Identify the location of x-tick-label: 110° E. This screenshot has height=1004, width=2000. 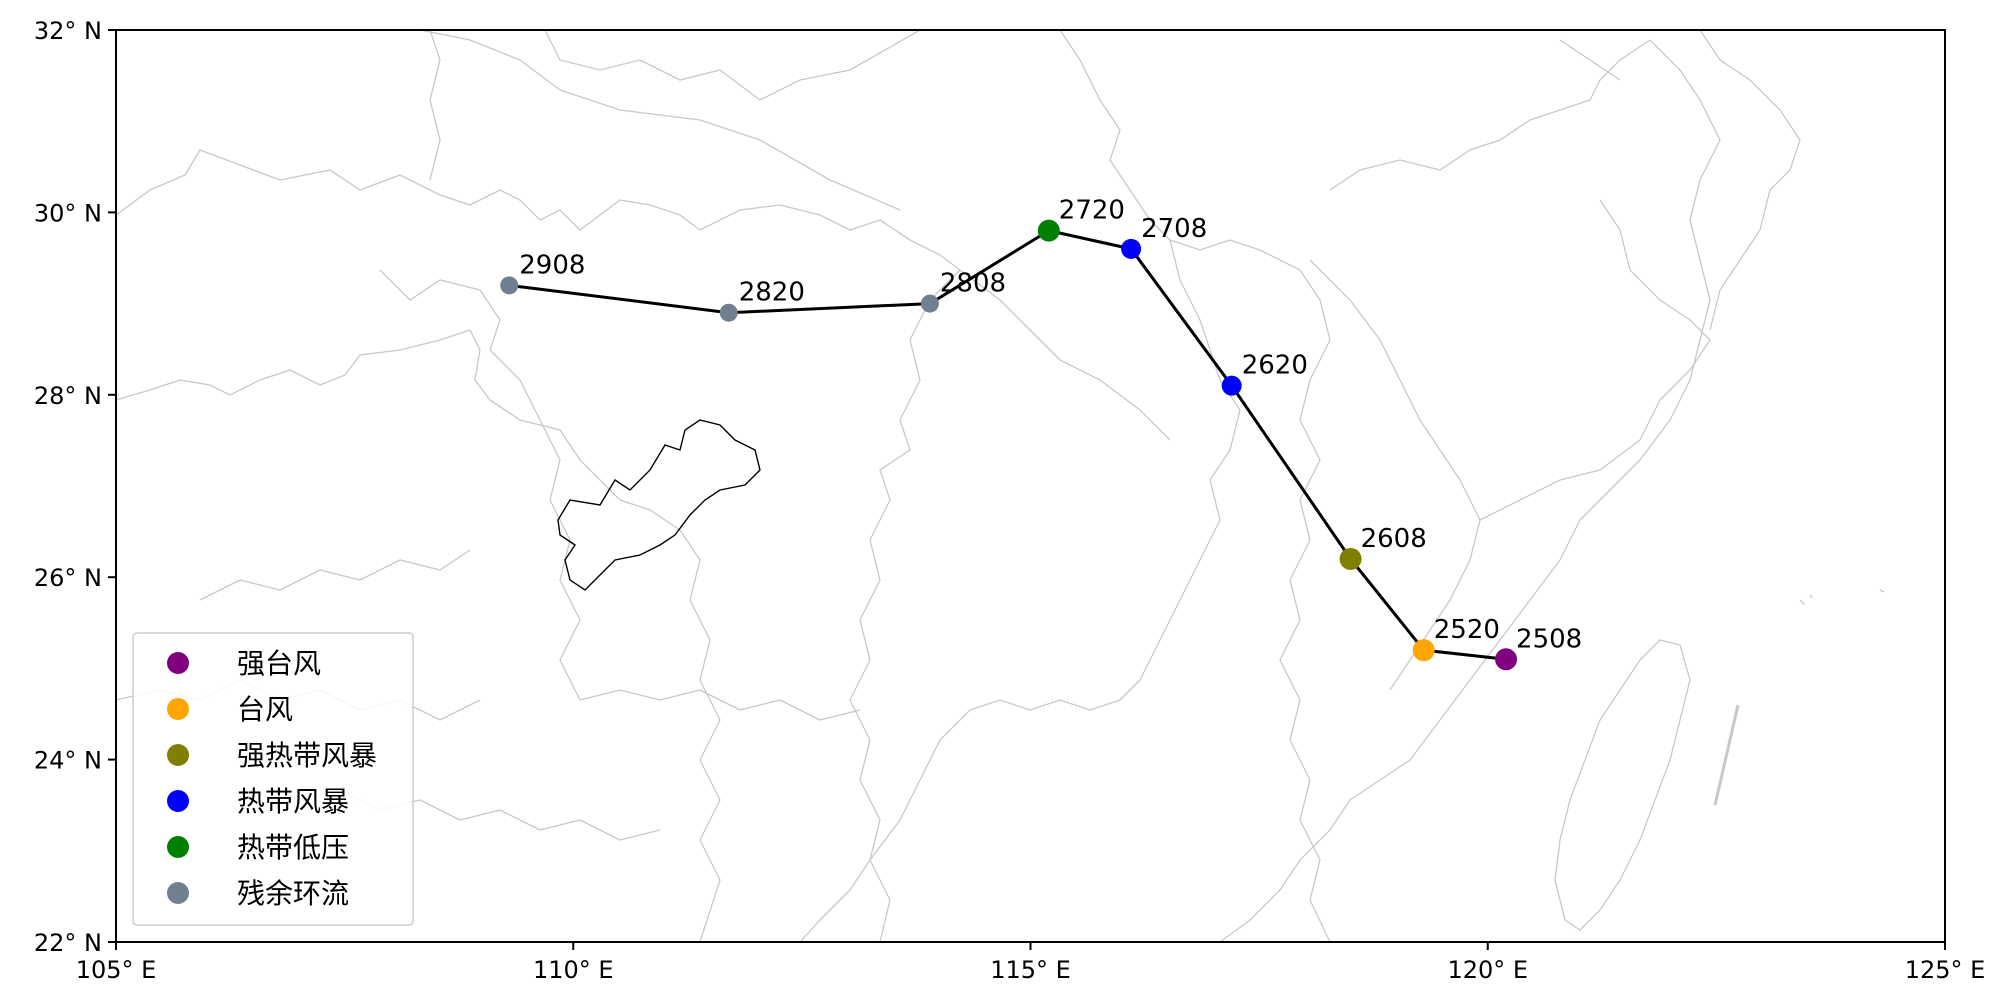
(573, 970).